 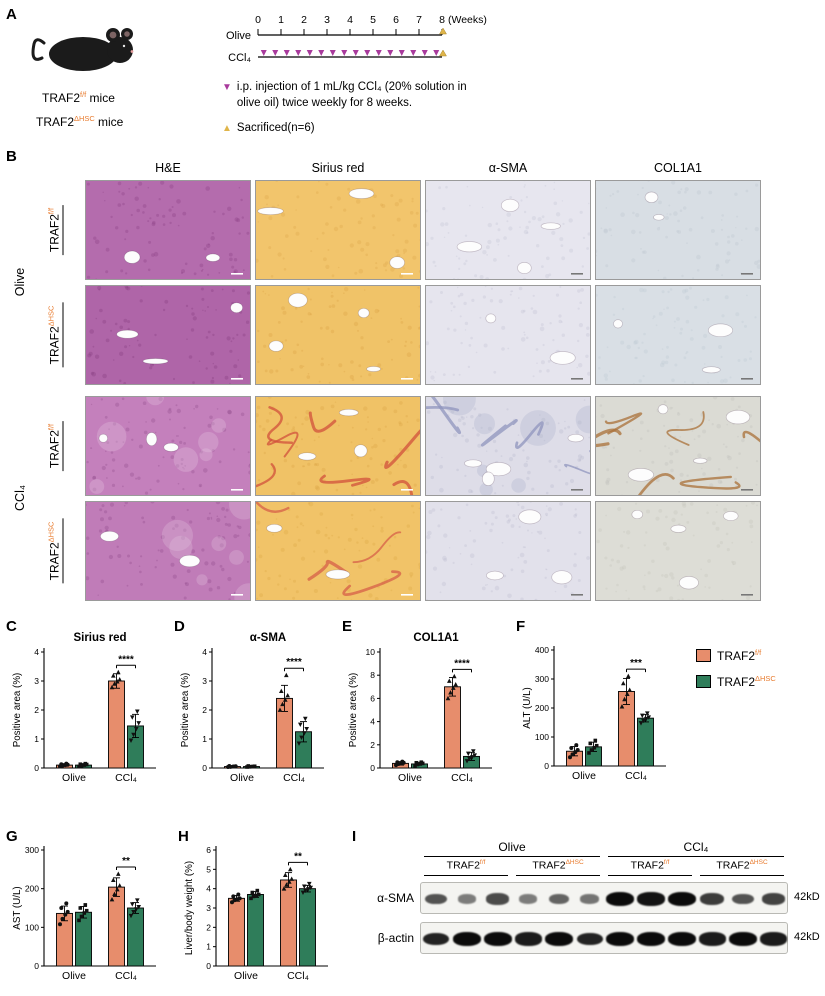 I want to click on injection-marker-icon: ▼, so click(x=227, y=87).